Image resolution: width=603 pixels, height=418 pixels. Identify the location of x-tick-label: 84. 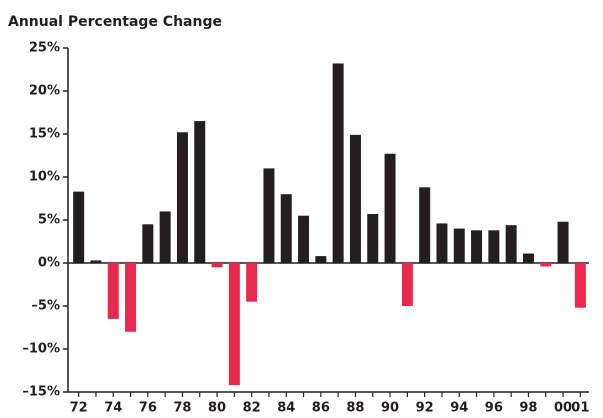
(286, 408).